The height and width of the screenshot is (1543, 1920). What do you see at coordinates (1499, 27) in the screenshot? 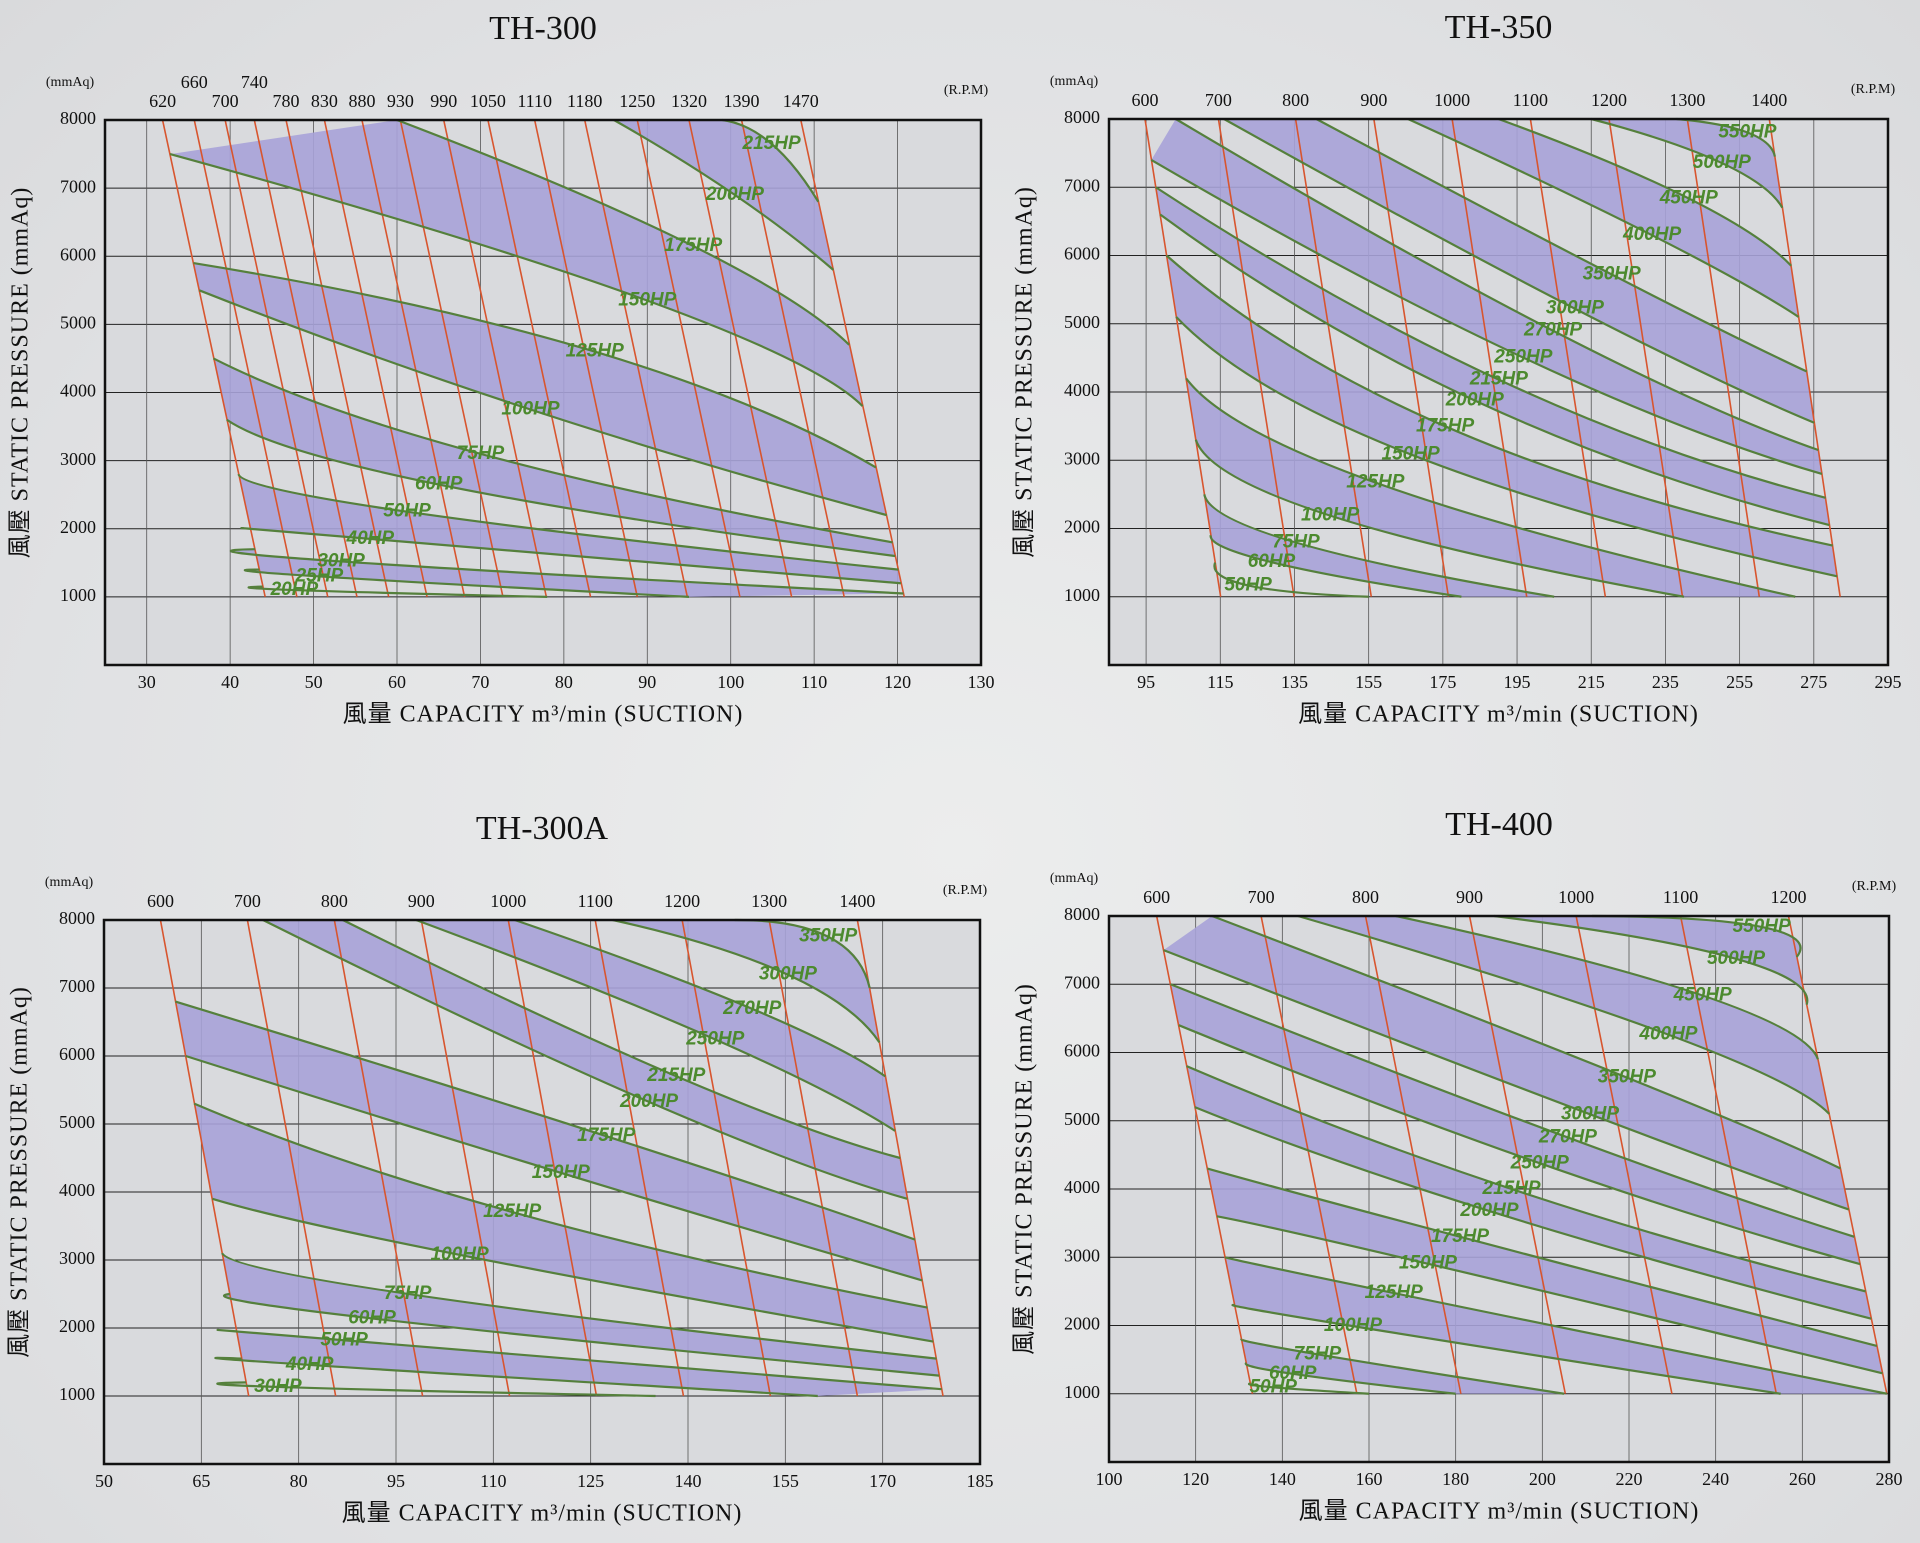
I see `chart-title: TH-350` at bounding box center [1499, 27].